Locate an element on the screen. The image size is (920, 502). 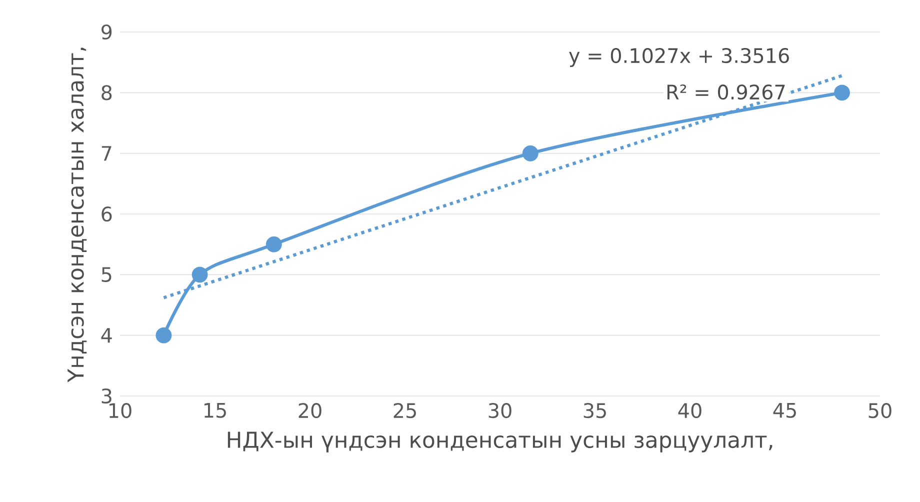
x-tick-label: 40 is located at coordinates (690, 410).